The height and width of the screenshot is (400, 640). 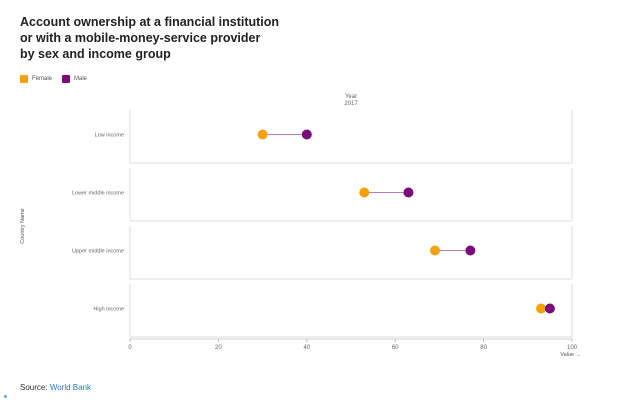 What do you see at coordinates (24, 79) in the screenshot?
I see `legend-swatch-female` at bounding box center [24, 79].